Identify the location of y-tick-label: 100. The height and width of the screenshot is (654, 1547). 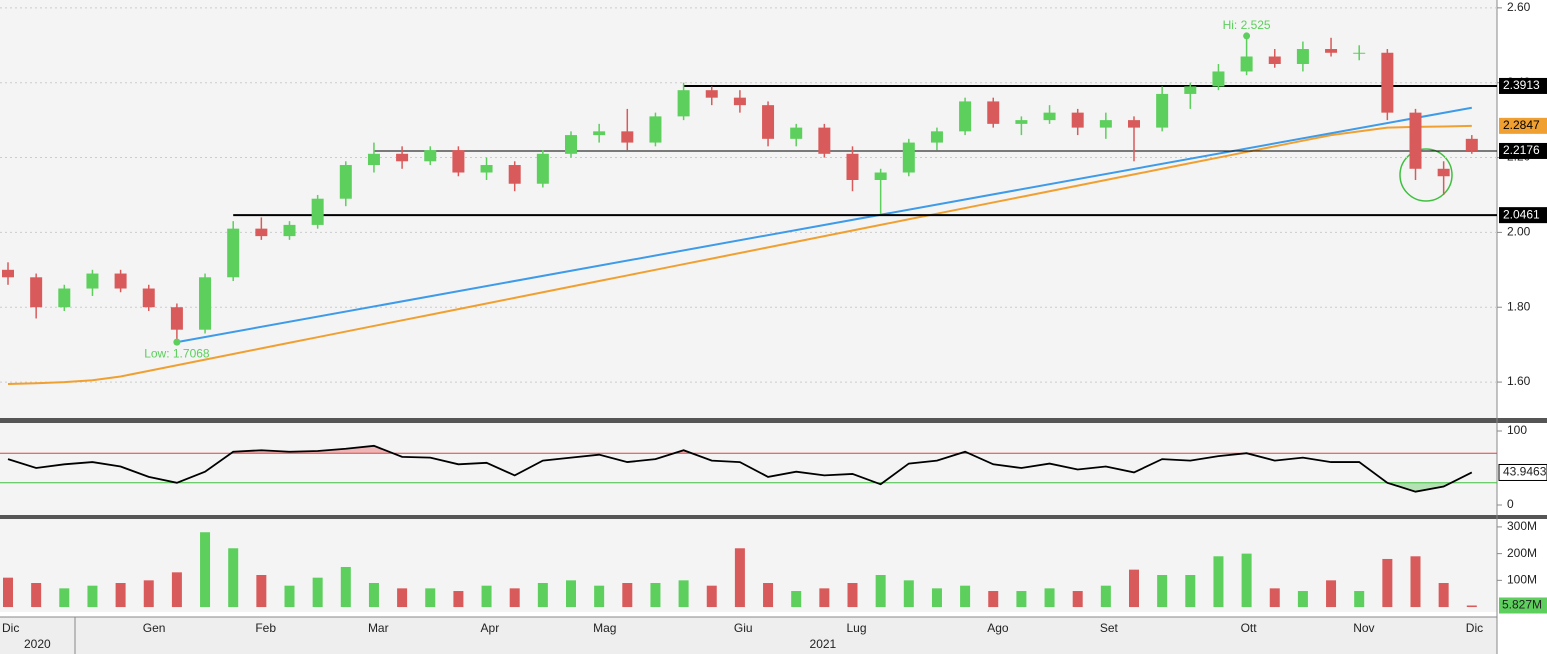
(1517, 430).